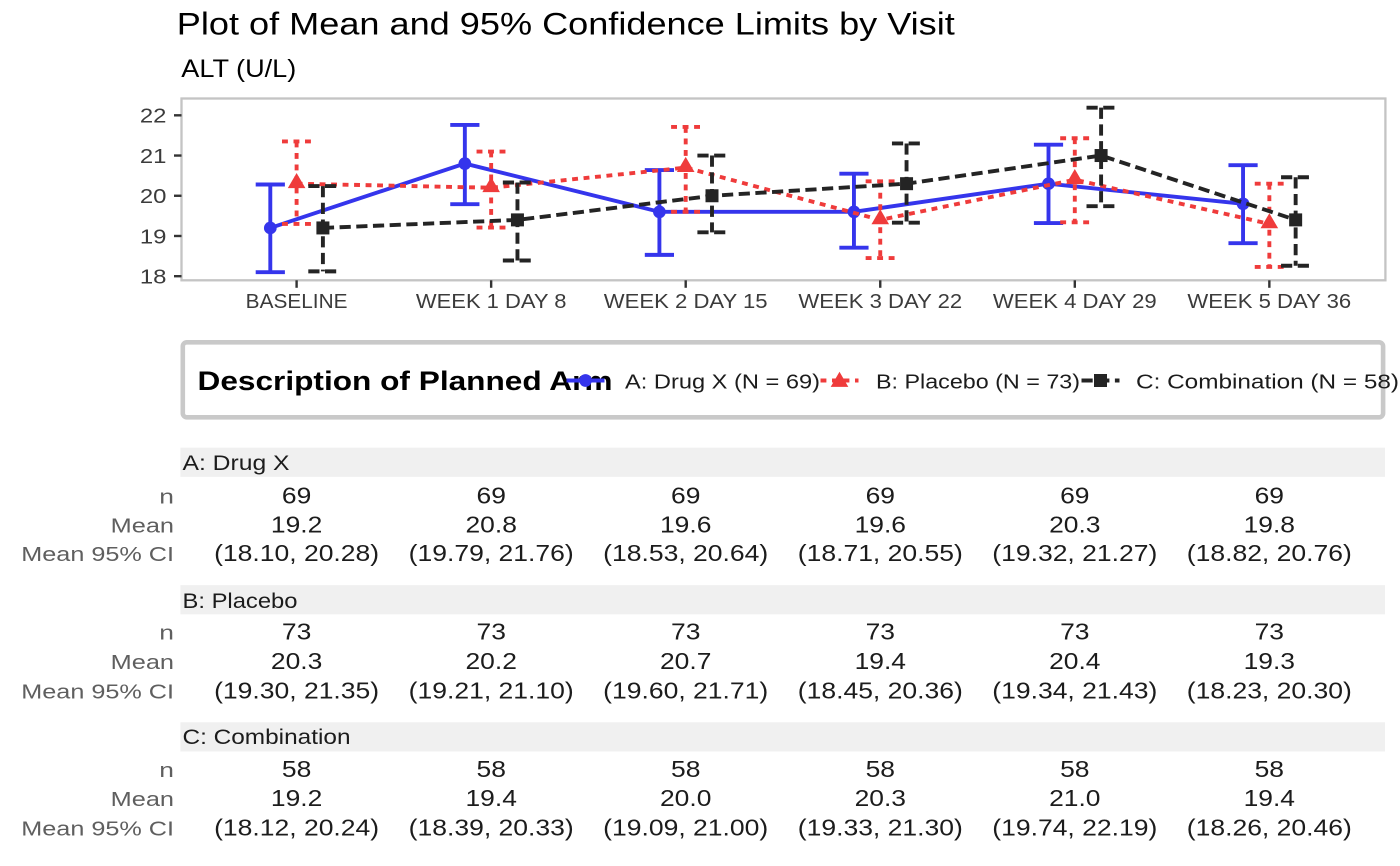  I want to click on svg-text: 18, so click(153, 277).